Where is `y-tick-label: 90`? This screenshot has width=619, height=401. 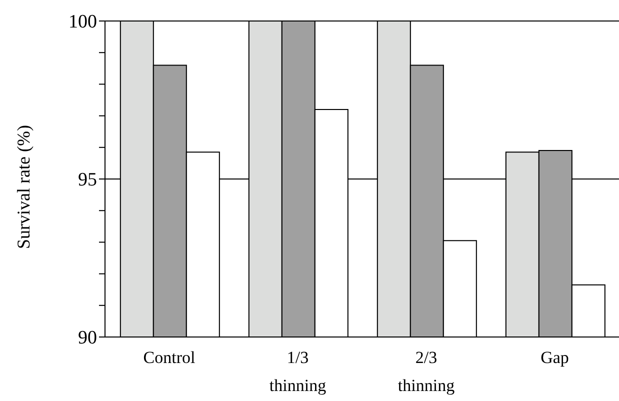
y-tick-label: 90 is located at coordinates (87, 338).